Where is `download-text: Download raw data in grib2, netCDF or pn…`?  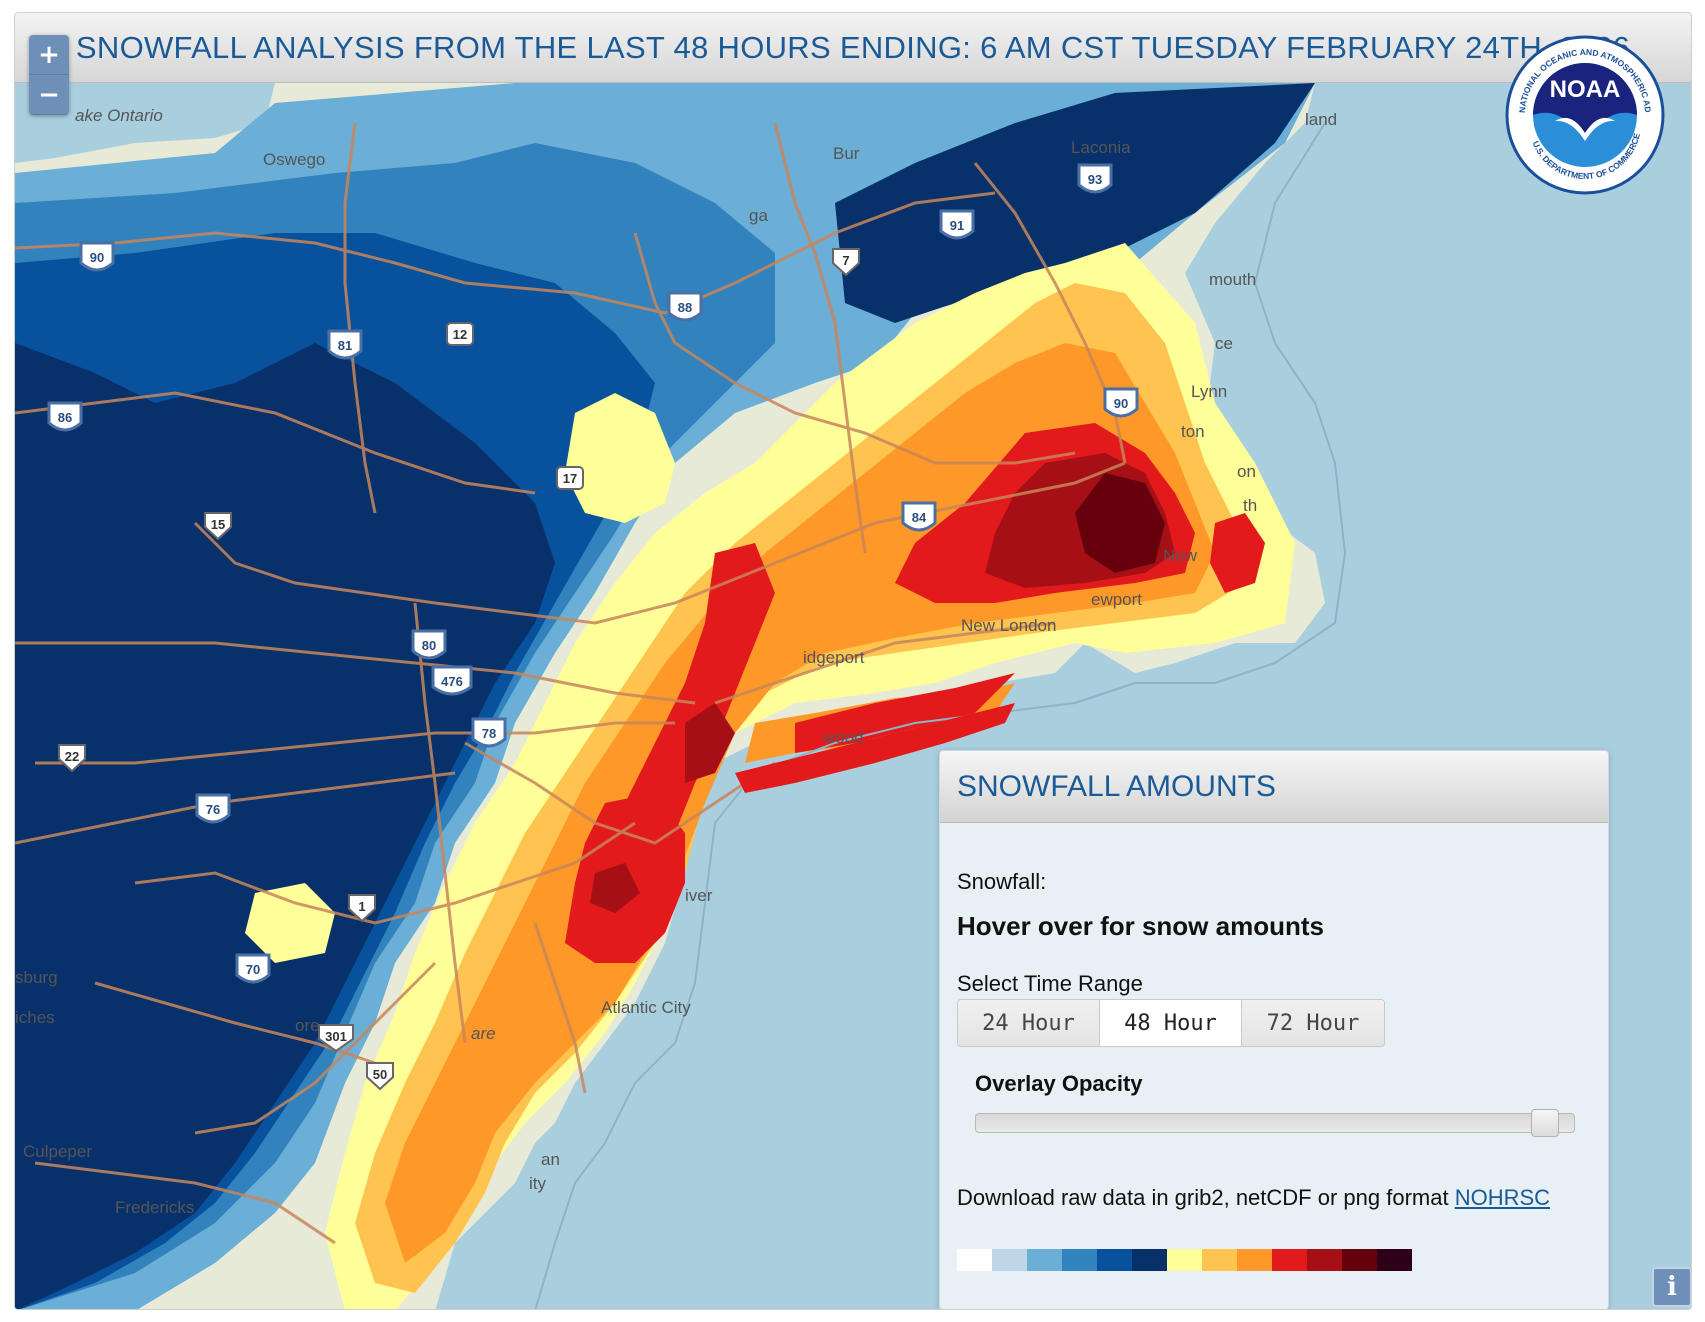 download-text: Download raw data in grib2, netCDF or pn… is located at coordinates (1253, 1198).